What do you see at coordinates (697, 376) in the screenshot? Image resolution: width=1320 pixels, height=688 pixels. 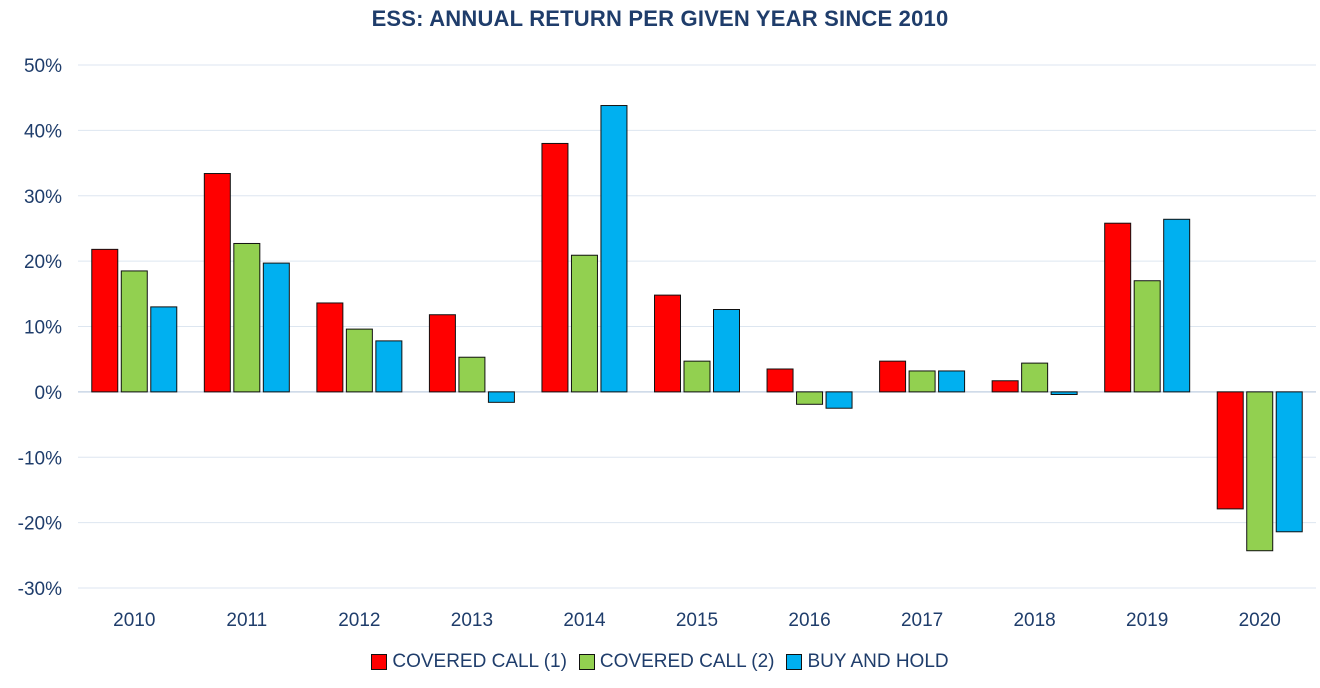 I see `bar-covered-call-2-2015` at bounding box center [697, 376].